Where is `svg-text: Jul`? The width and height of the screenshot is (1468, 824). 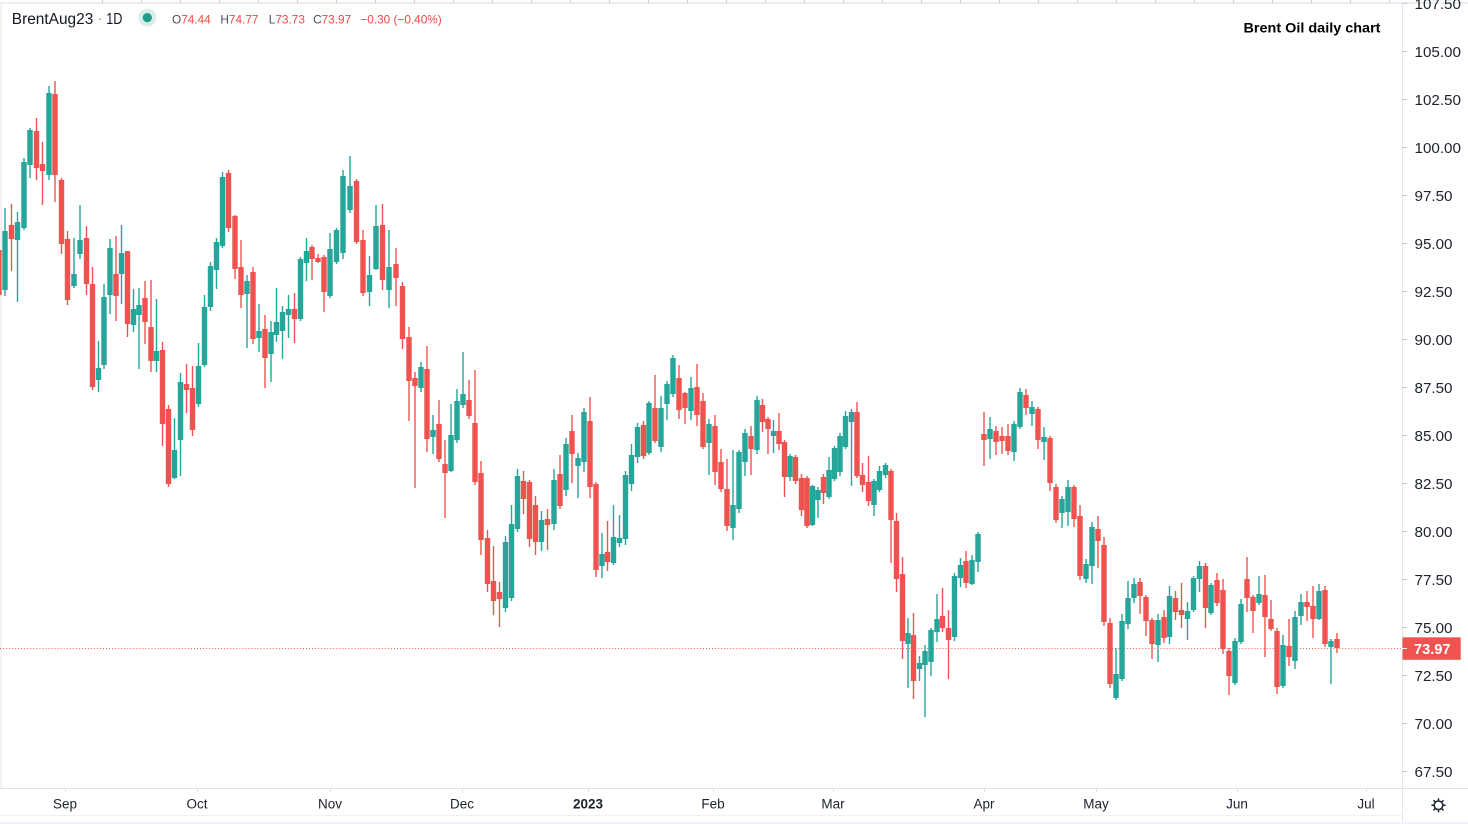
svg-text: Jul is located at coordinates (1365, 804).